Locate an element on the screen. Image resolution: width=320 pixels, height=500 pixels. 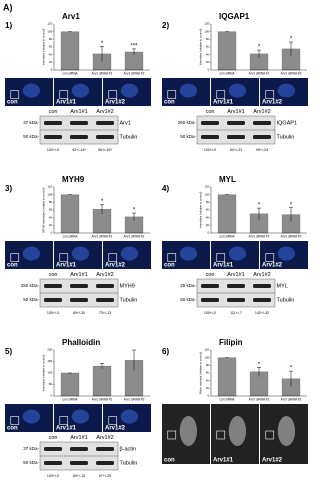
panel-label: 6) is located at coordinates (165, 351).